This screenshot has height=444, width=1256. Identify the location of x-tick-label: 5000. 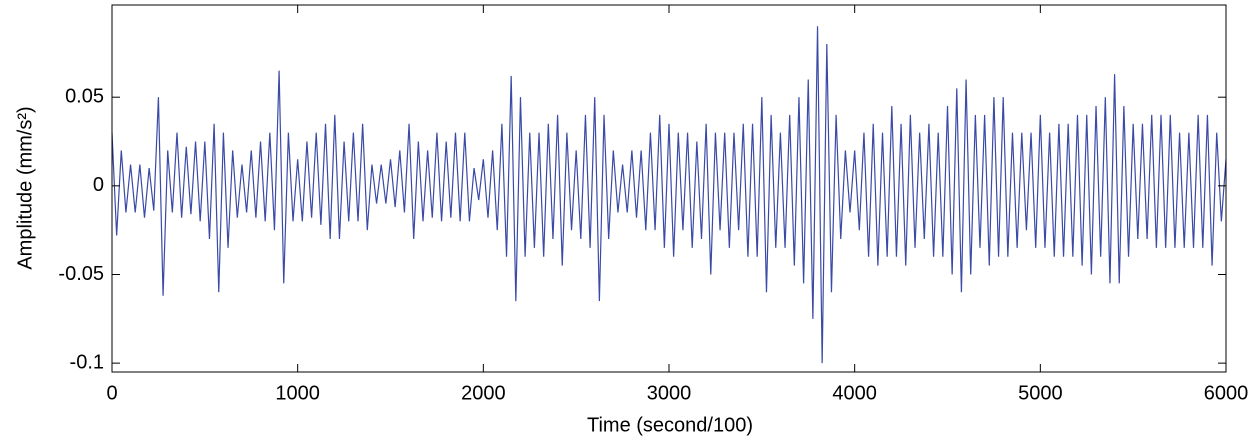
(1040, 393).